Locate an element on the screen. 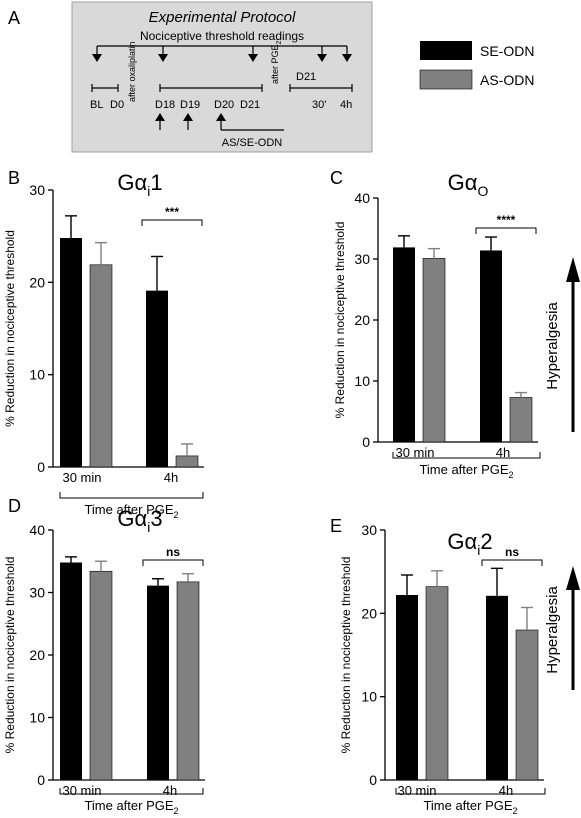 The width and height of the screenshot is (581, 818). timeline-d21a: D21 is located at coordinates (250, 105).